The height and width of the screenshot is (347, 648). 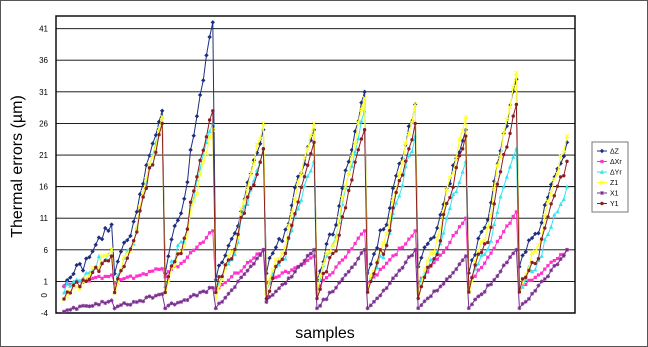 What do you see at coordinates (43, 29) in the screenshot?
I see `y-tick-label: 41` at bounding box center [43, 29].